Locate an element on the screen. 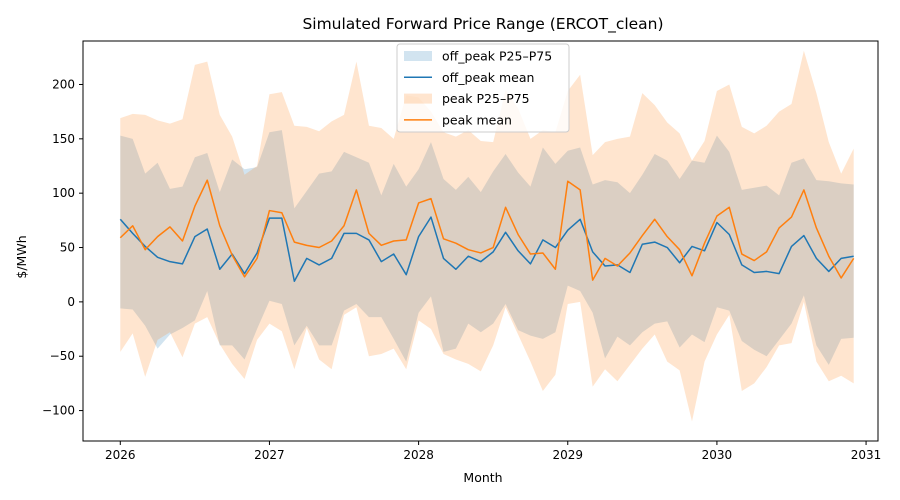 This screenshot has height=500, width=900. x-tick-label: 2026 is located at coordinates (120, 455).